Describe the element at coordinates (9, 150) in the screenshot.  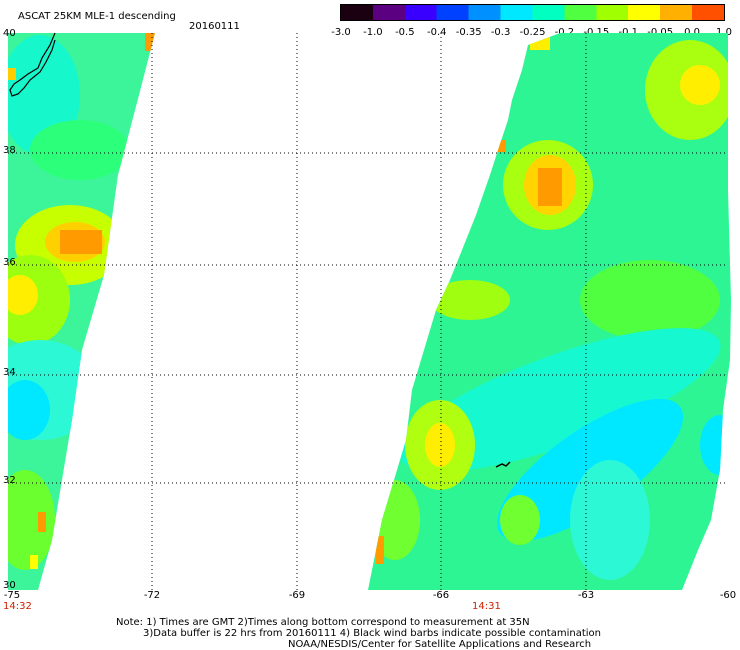
I see `lat-label-38: 38` at that location.